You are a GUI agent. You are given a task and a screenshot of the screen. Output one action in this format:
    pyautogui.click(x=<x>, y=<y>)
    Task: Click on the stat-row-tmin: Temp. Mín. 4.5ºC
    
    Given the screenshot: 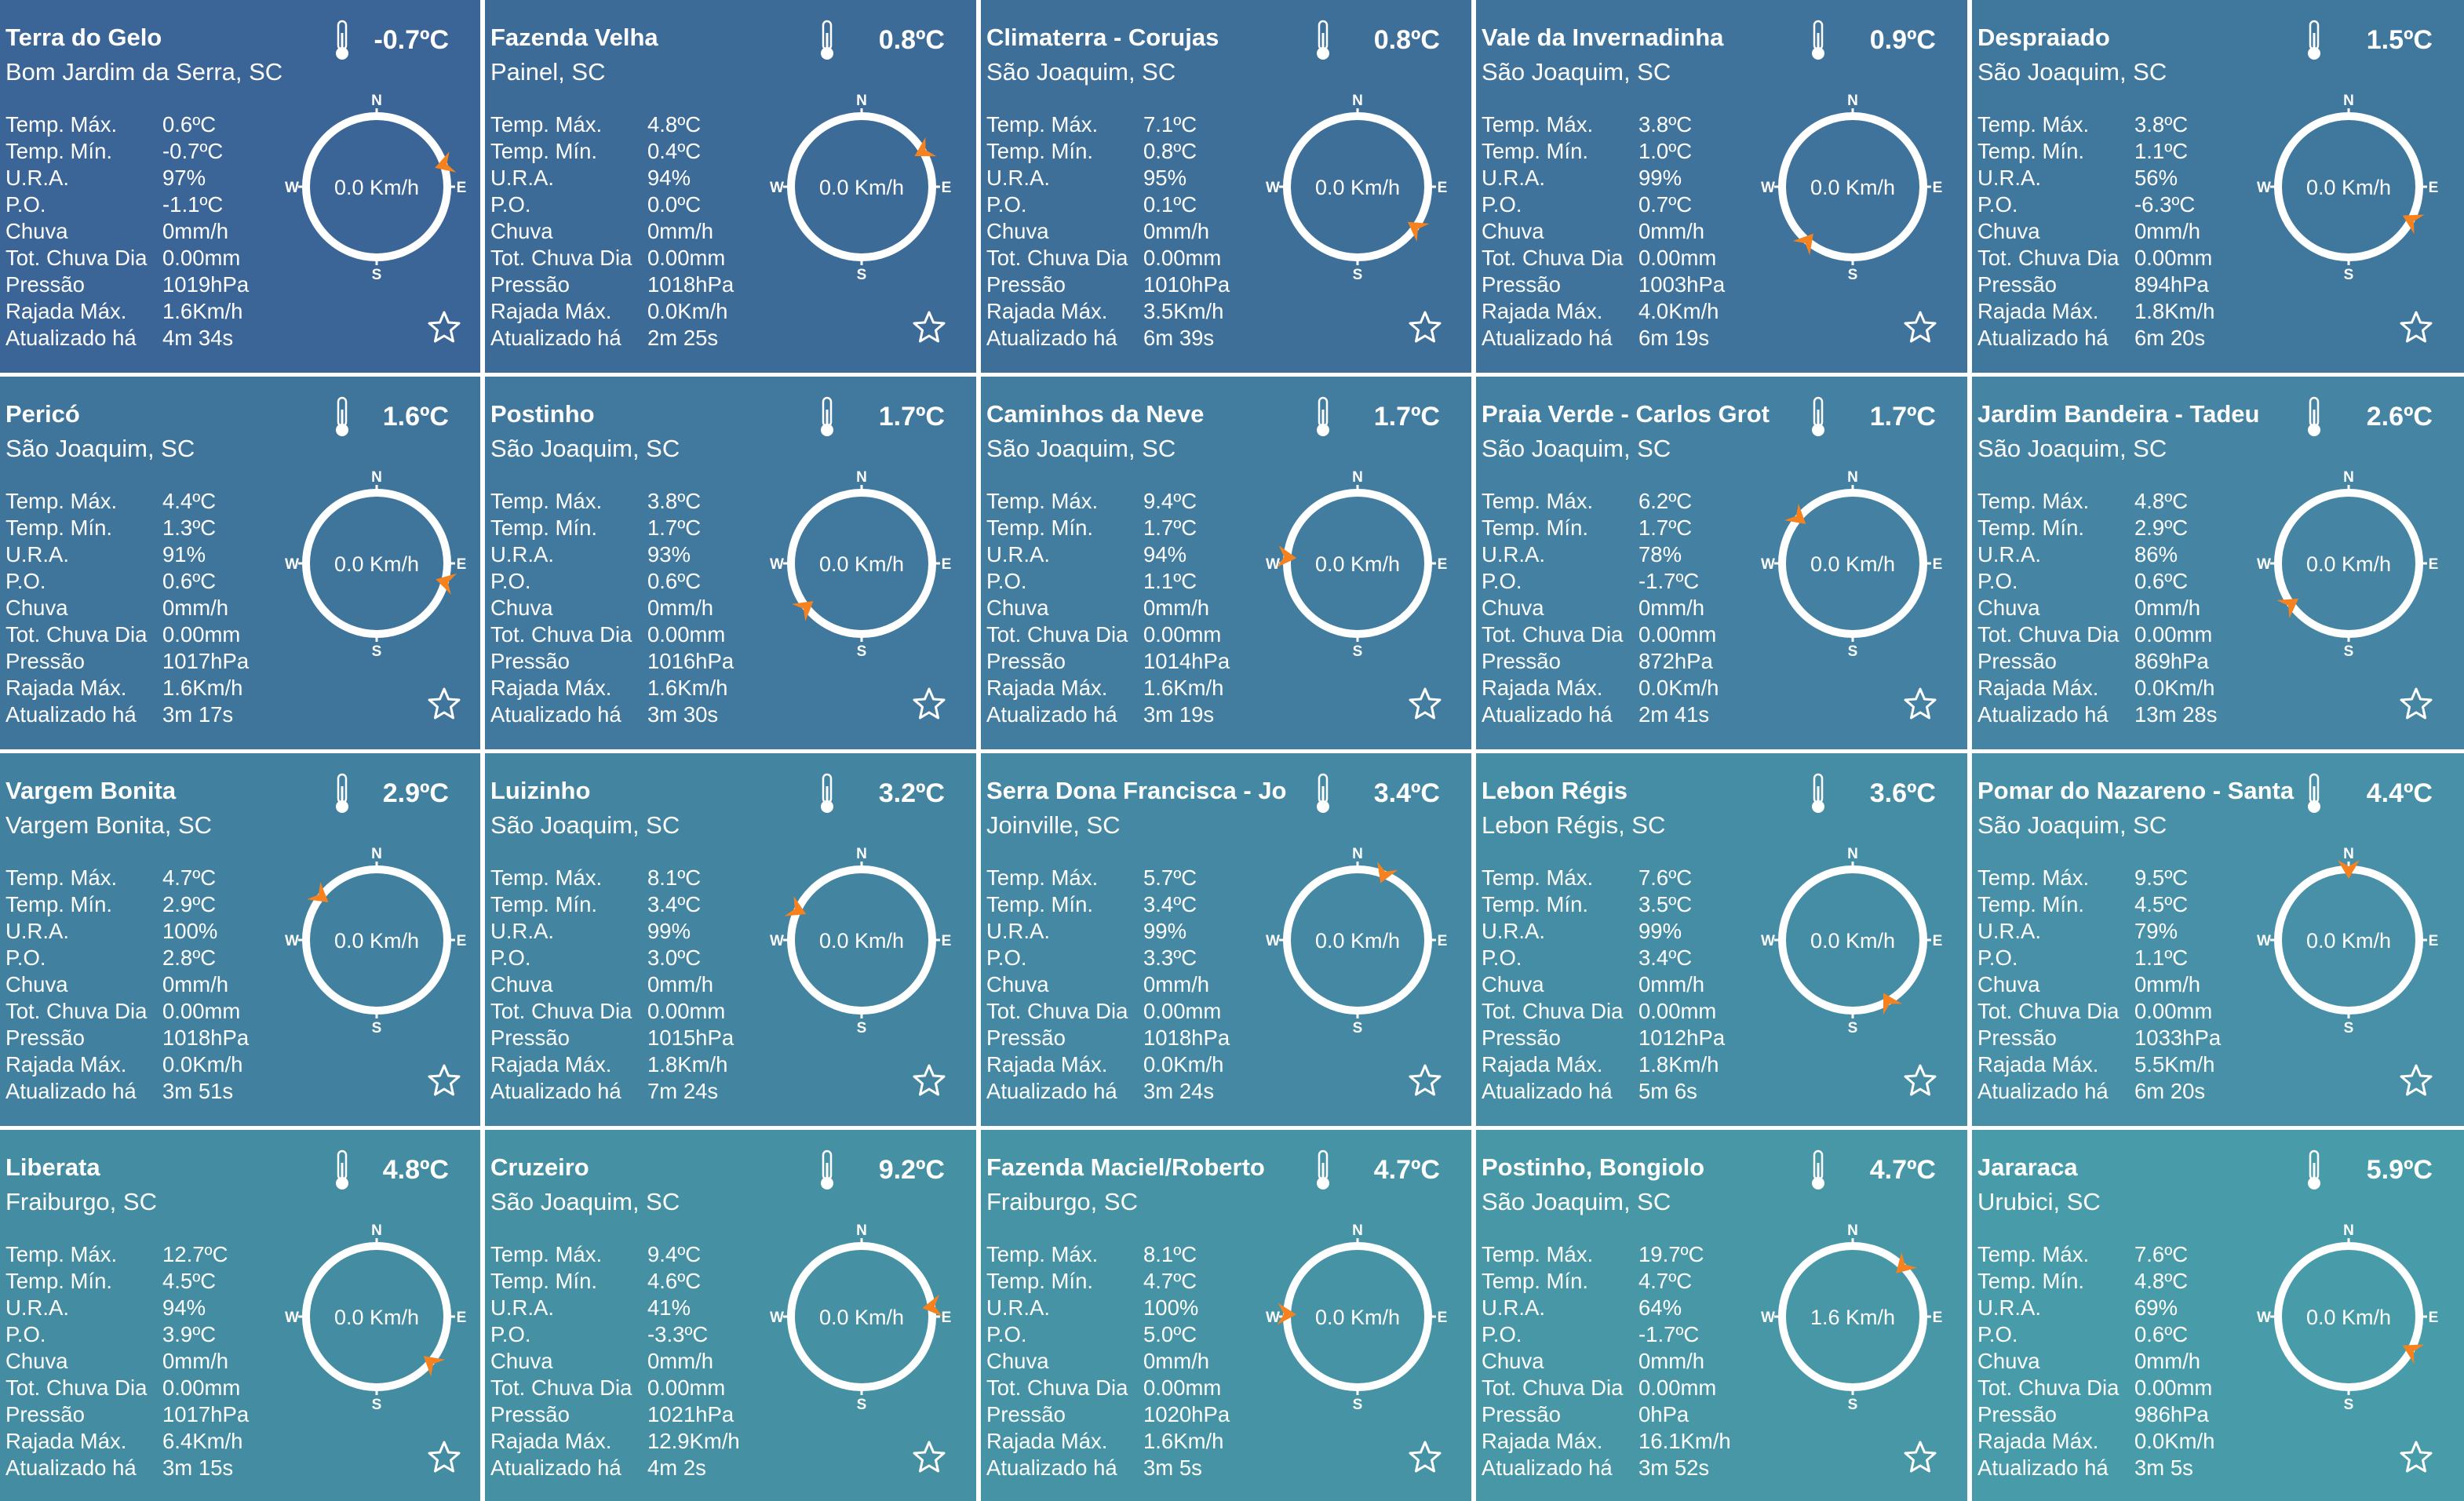 What is the action you would take?
    pyautogui.click(x=127, y=1281)
    